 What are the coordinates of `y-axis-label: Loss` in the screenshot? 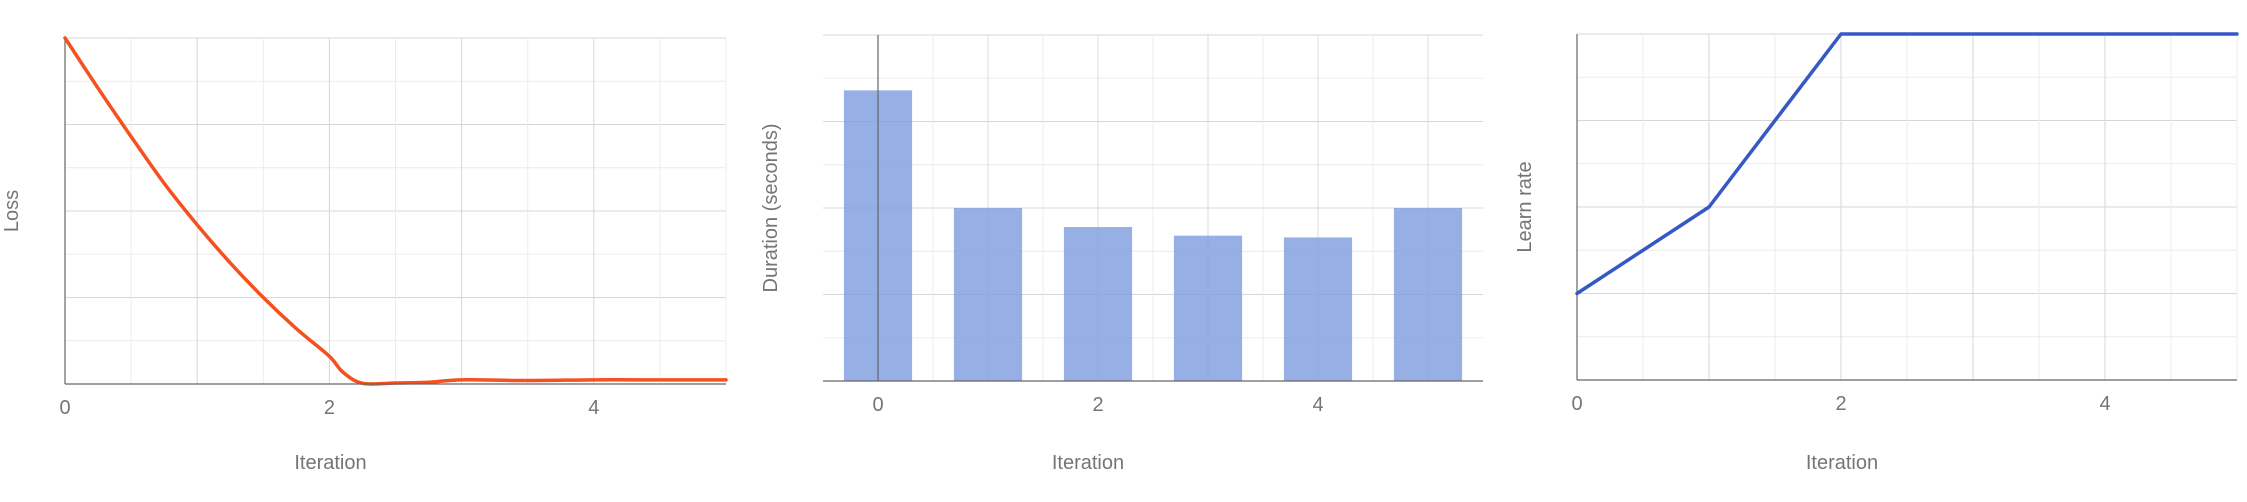 It's located at (12, 211).